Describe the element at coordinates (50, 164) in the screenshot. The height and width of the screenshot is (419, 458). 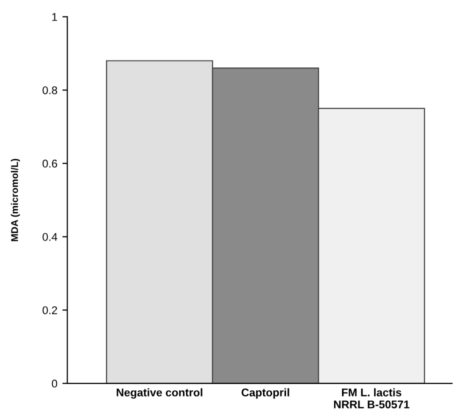
I see `y-tick-label: 0.6` at that location.